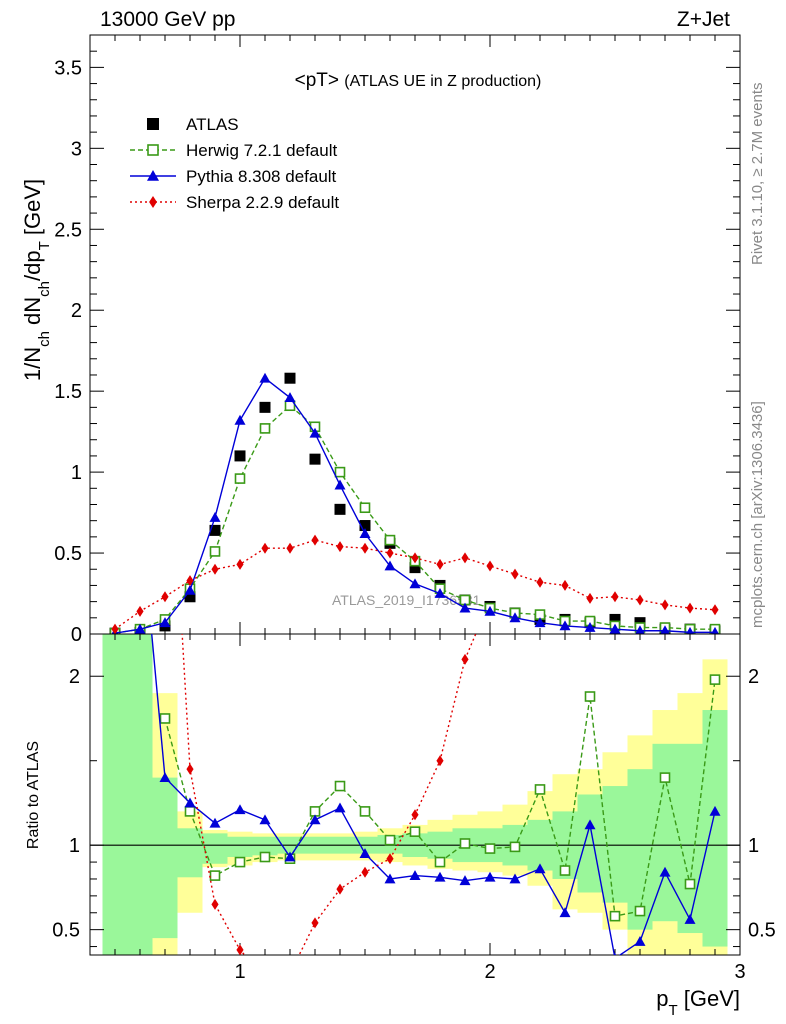 This screenshot has height=1024, width=786. I want to click on y-tick-label: 3, so click(76, 149).